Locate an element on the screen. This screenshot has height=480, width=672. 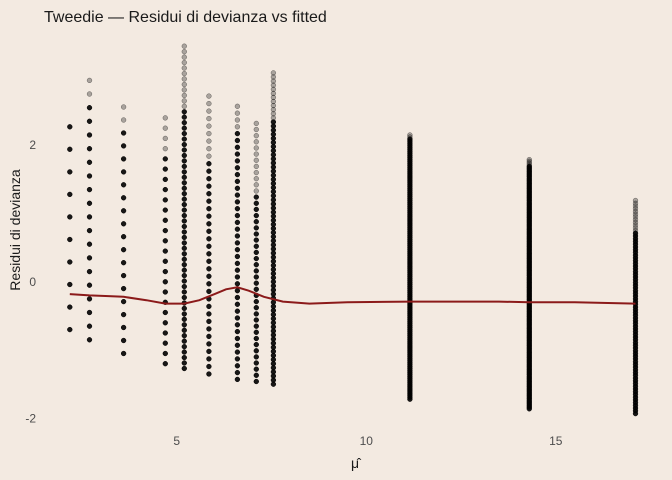
x-tick-label: 15 is located at coordinates (556, 441).